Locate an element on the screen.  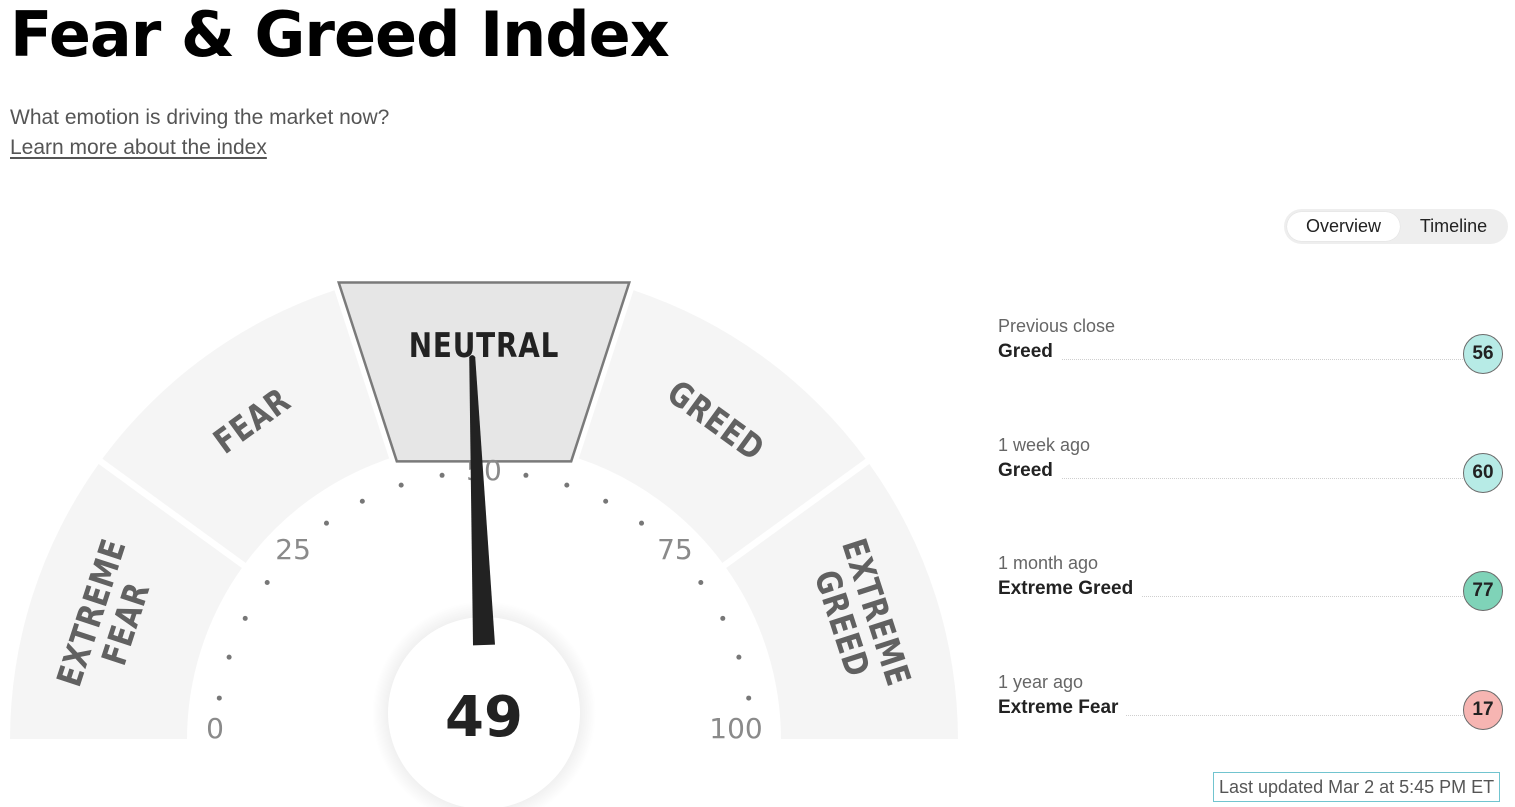
learn-more-link: Learn more about the index is located at coordinates (138, 147).